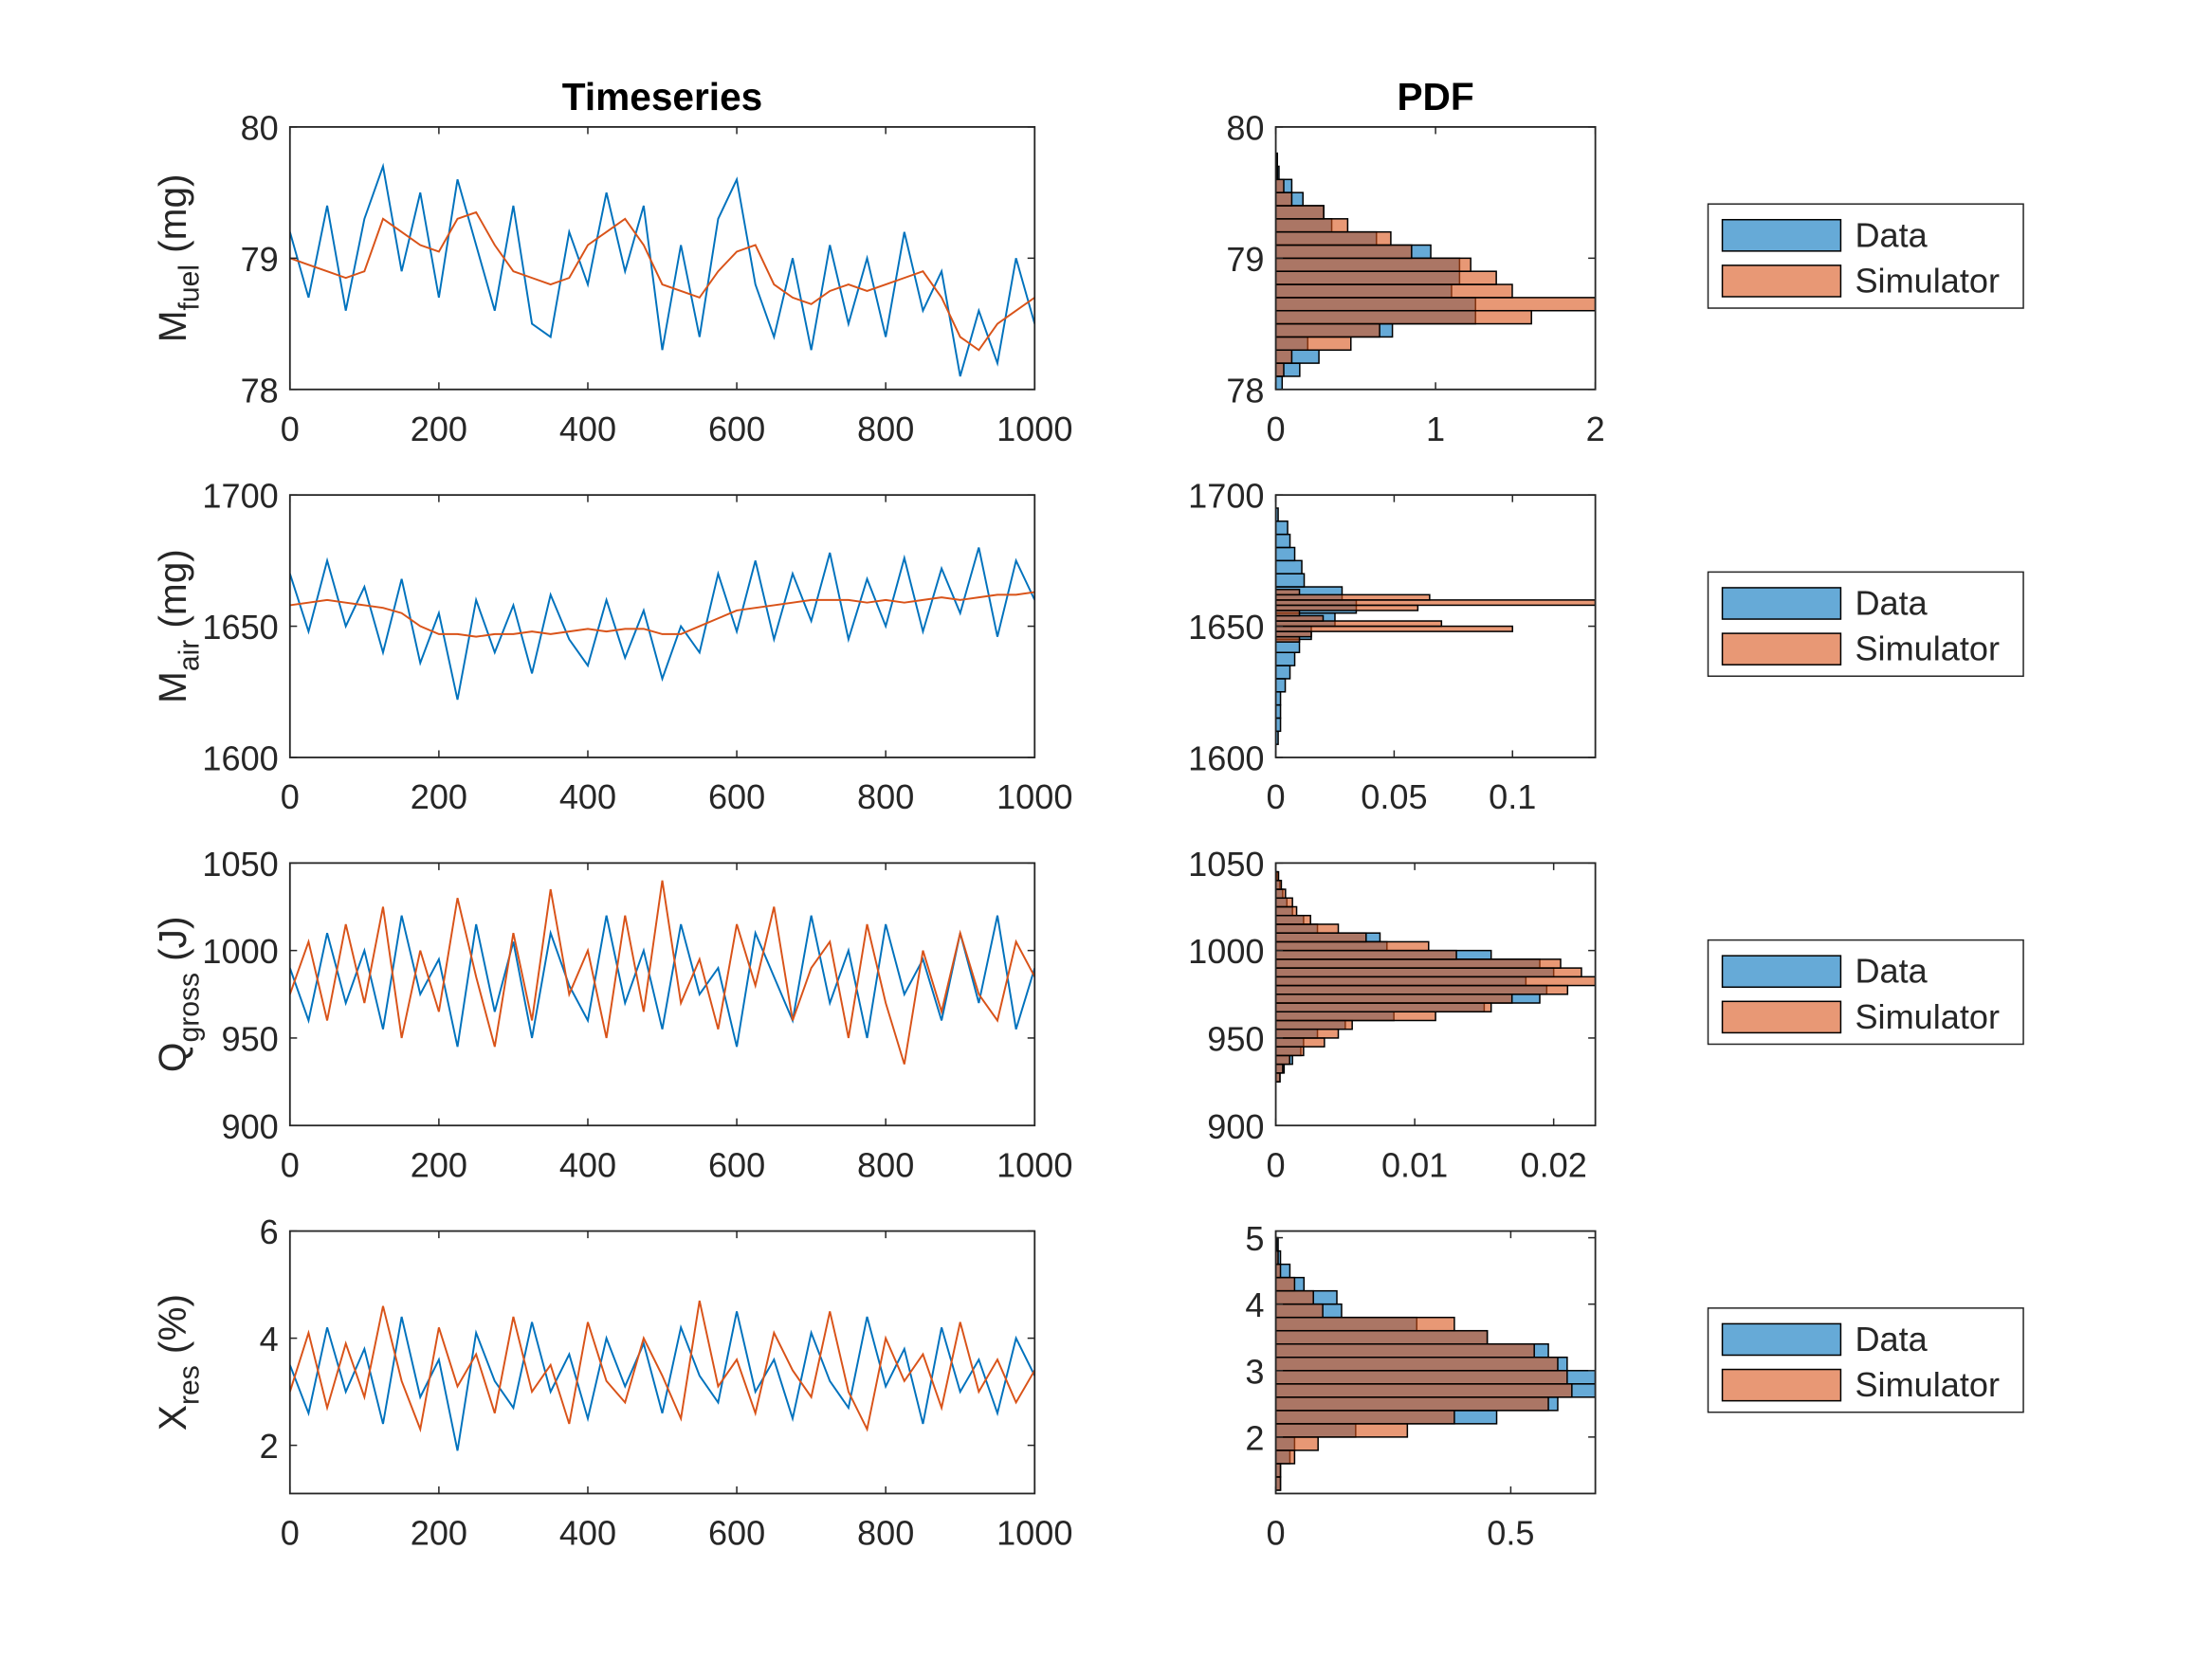 The height and width of the screenshot is (1659, 2212). I want to click on y-tick-label: 900, so click(1235, 1126).